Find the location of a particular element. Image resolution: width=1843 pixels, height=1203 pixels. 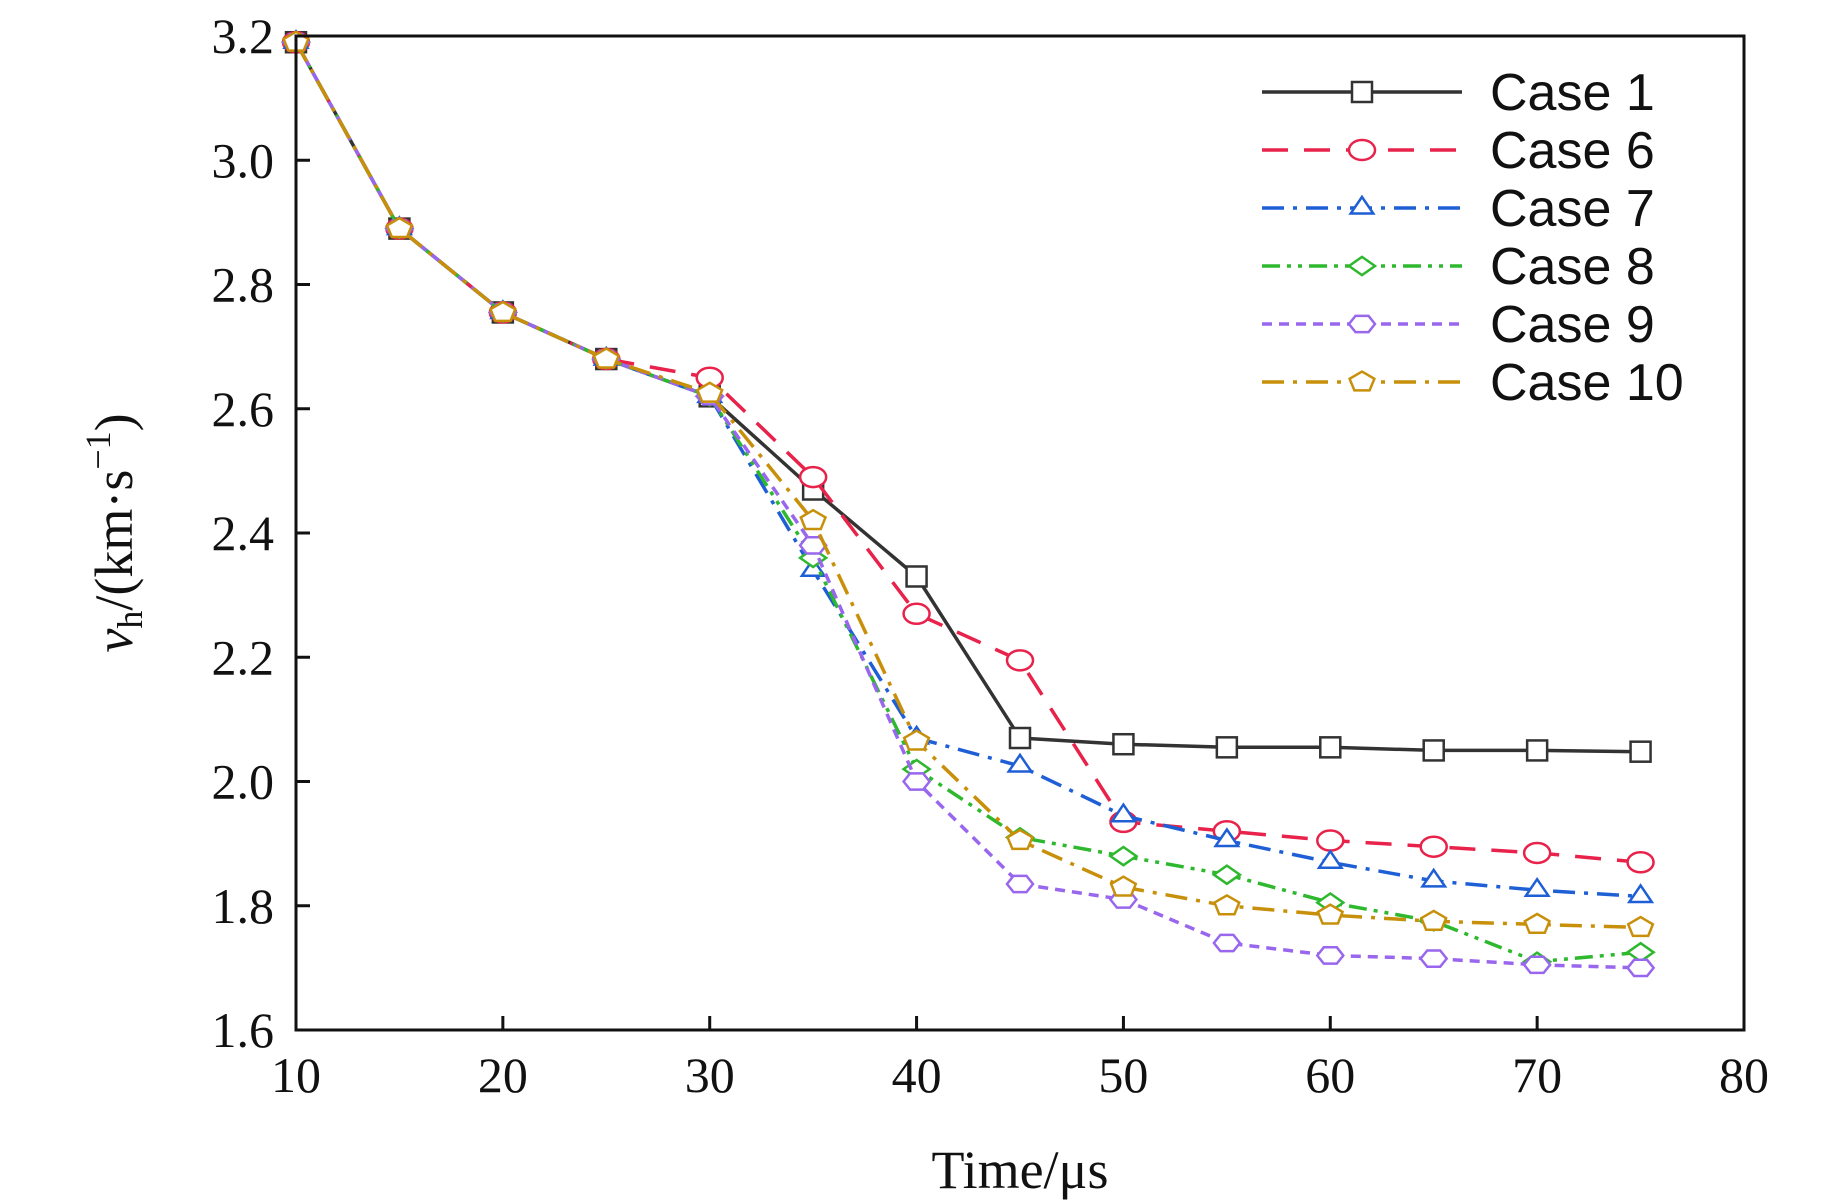

y-tick-label: 3.0 is located at coordinates (243, 160).